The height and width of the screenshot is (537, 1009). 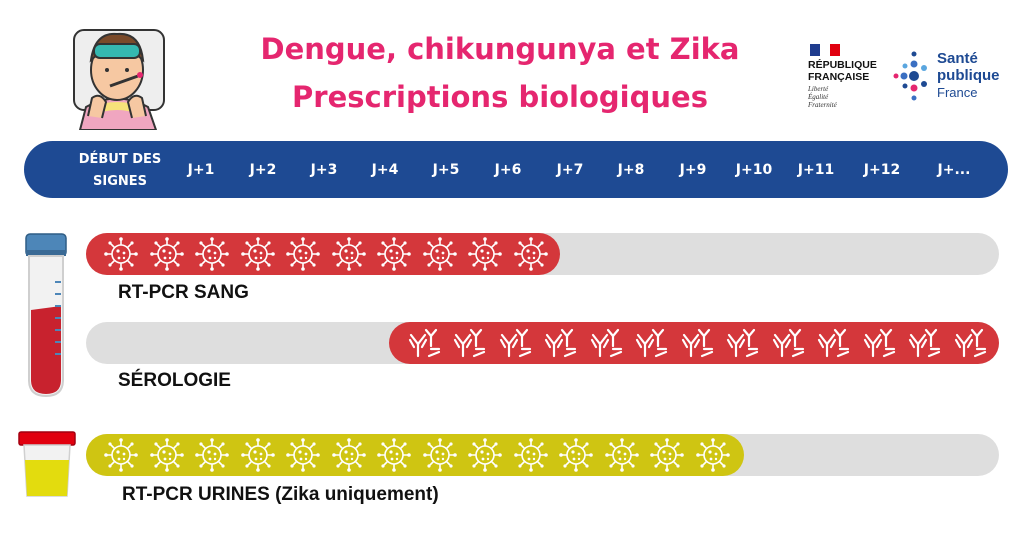 I want to click on timeline-day-12: J+12, so click(x=882, y=169).